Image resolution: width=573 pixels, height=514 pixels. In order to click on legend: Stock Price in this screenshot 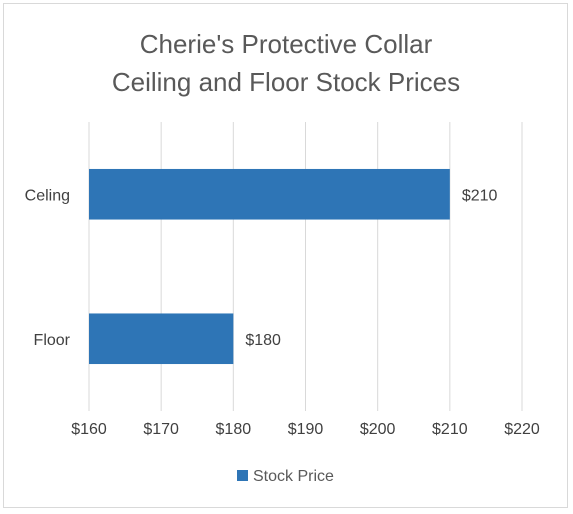, I will do `click(285, 476)`.